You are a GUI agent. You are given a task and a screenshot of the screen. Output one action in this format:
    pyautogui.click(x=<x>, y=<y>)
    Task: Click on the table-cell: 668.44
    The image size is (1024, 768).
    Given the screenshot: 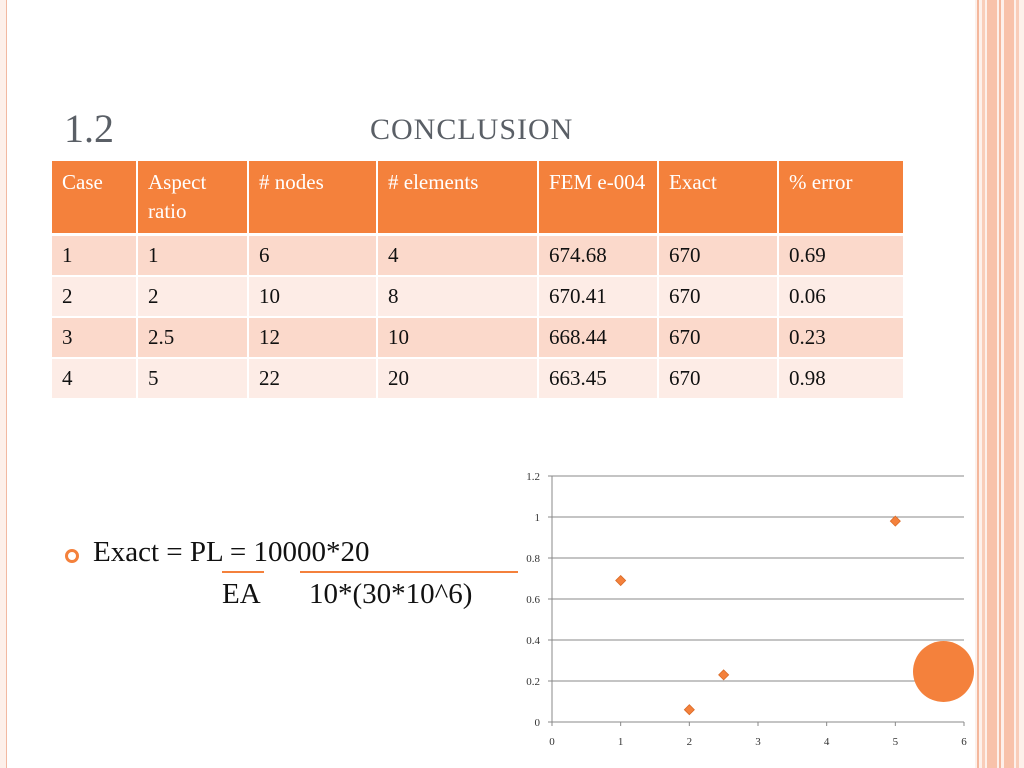 What is the action you would take?
    pyautogui.click(x=598, y=337)
    